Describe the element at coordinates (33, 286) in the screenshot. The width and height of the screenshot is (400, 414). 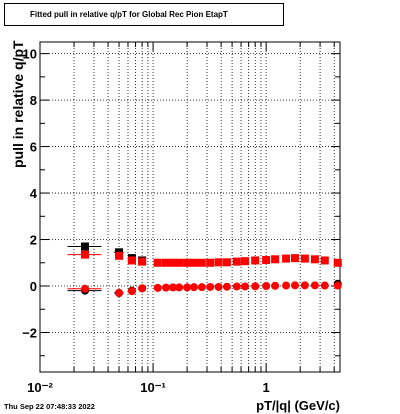
I see `y-tick-label: 0` at that location.